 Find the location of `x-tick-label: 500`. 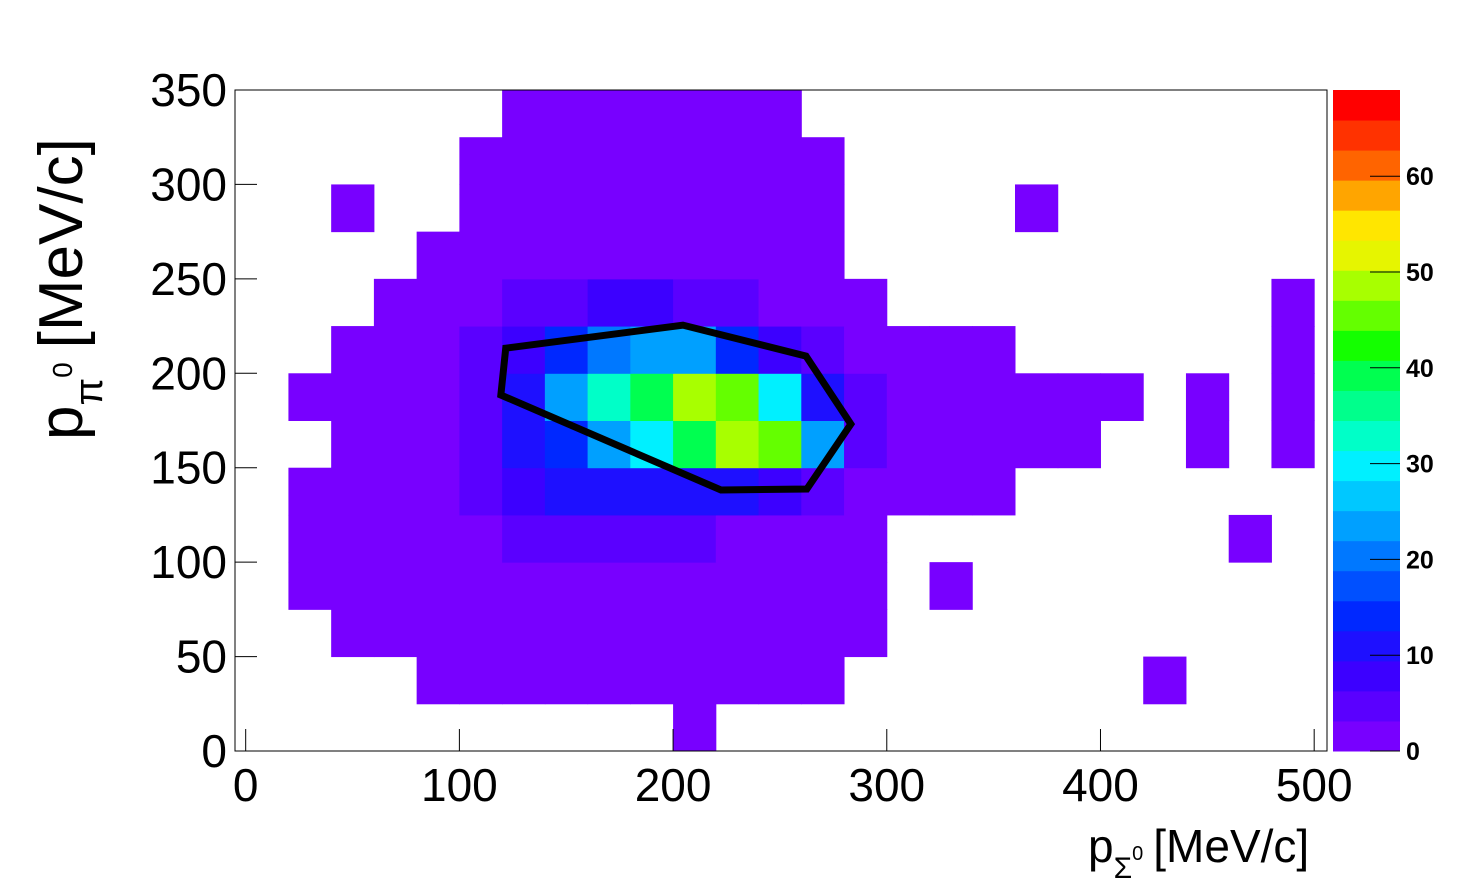

x-tick-label: 500 is located at coordinates (1314, 785).